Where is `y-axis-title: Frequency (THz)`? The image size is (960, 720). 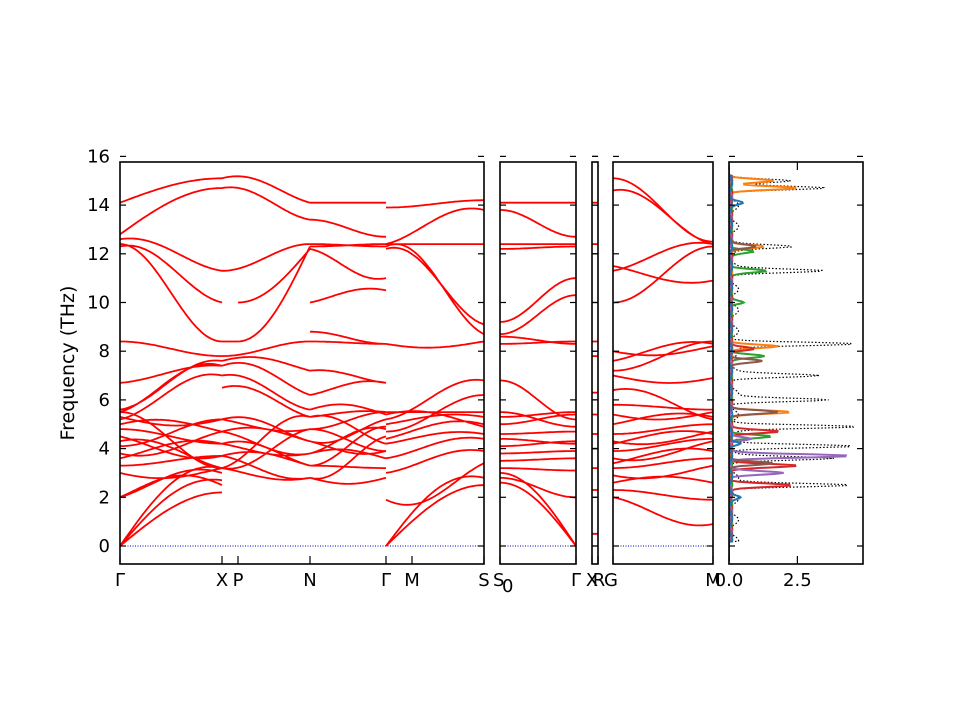
y-axis-title: Frequency (THz) is located at coordinates (68, 363).